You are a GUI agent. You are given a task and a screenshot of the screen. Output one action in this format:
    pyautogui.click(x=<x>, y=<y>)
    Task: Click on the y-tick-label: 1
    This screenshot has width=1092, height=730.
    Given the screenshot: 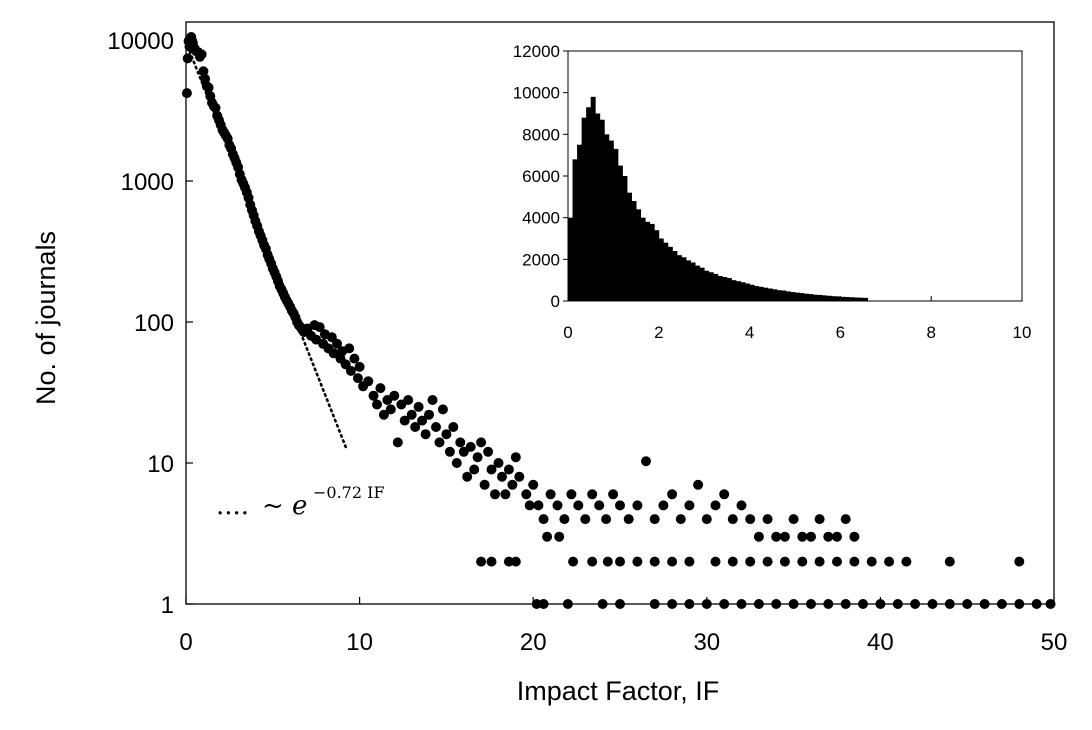 What is the action you would take?
    pyautogui.click(x=167, y=605)
    